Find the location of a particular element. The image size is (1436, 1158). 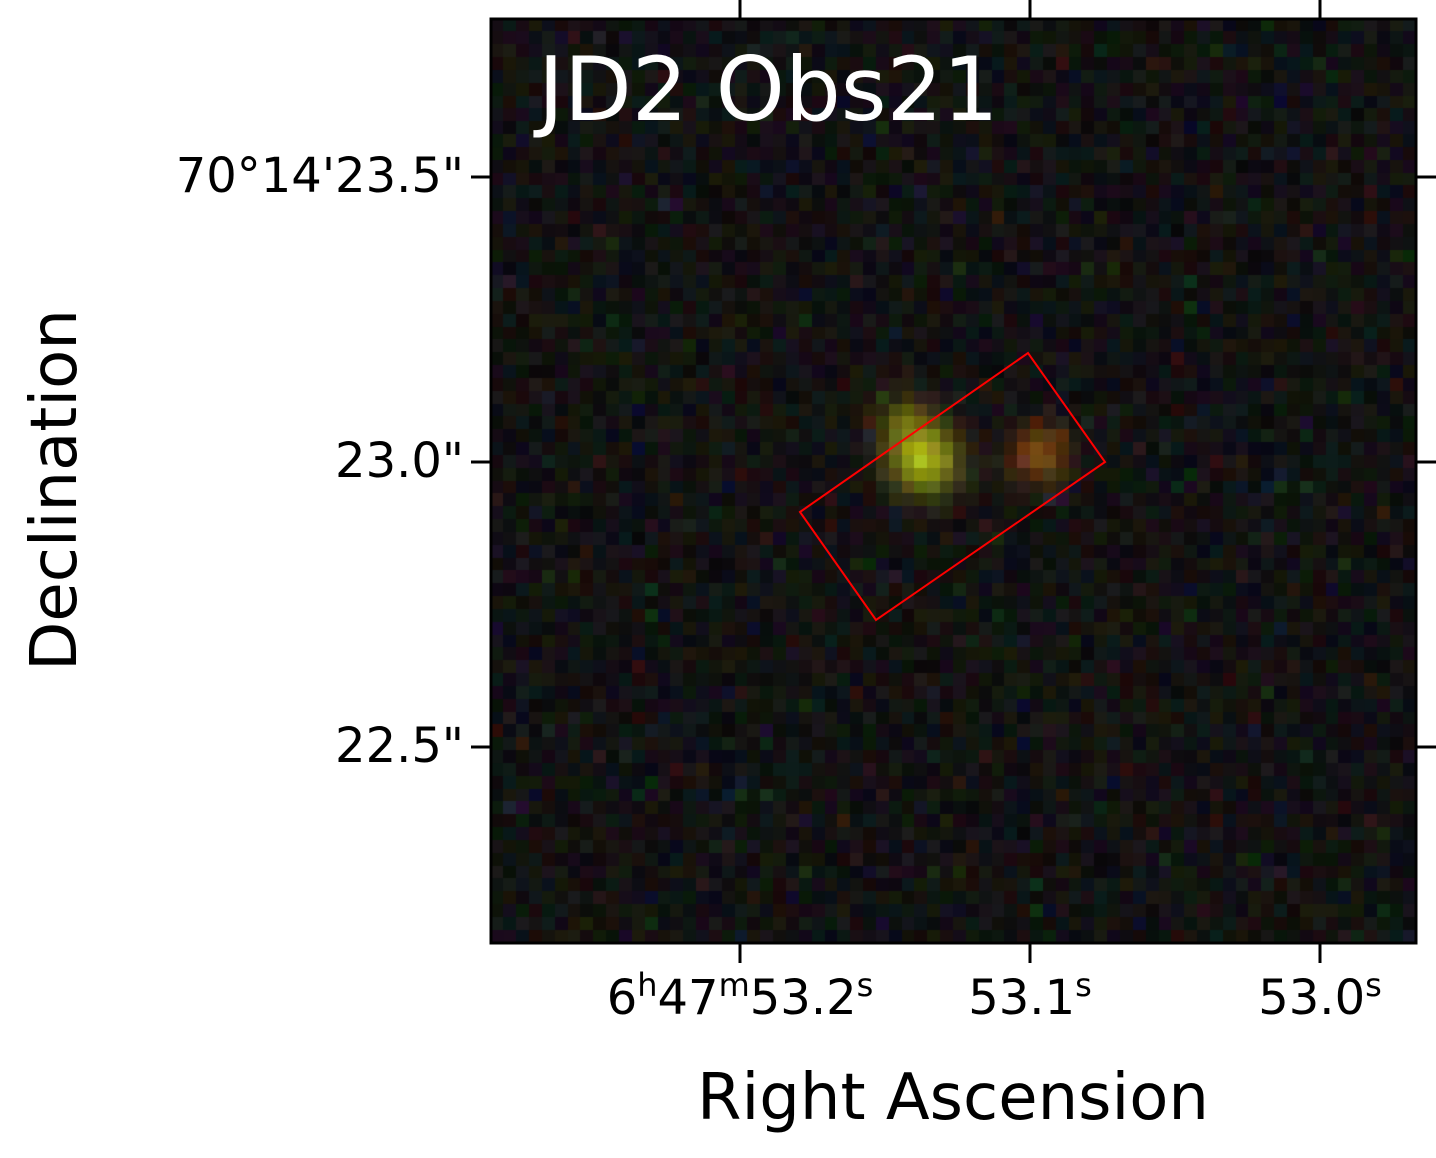

y-axis-title: Declination is located at coordinates (55, 490).